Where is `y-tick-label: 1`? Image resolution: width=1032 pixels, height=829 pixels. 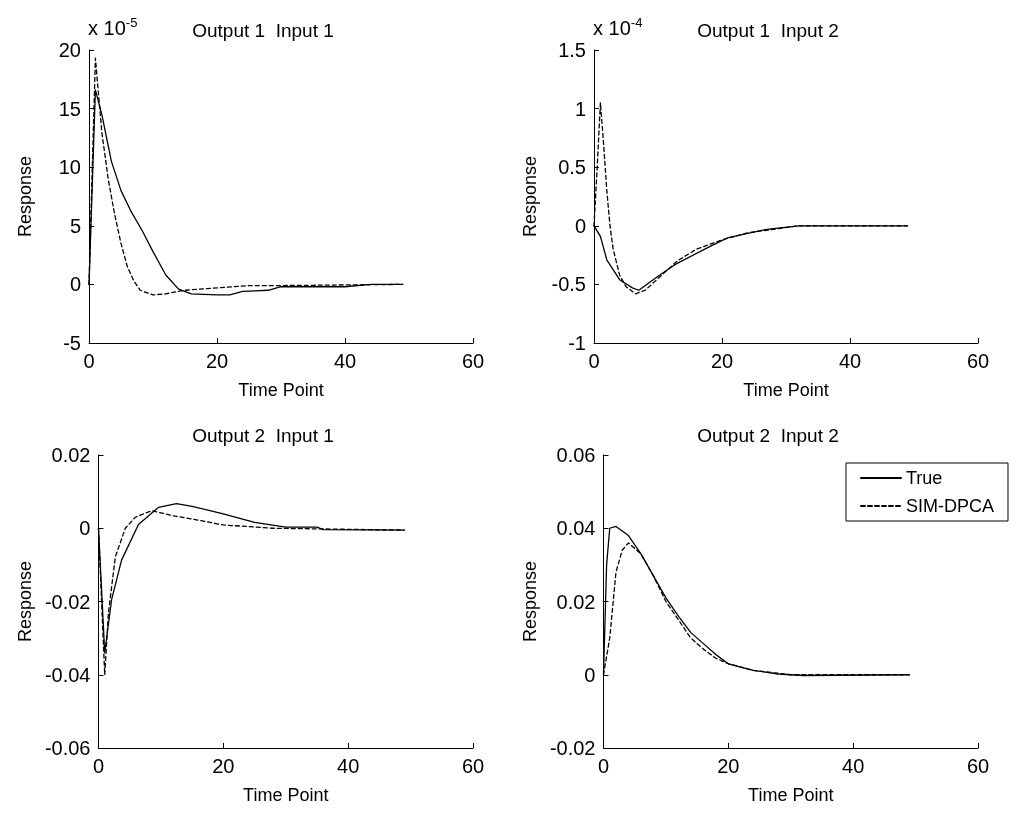 y-tick-label: 1 is located at coordinates (580, 108).